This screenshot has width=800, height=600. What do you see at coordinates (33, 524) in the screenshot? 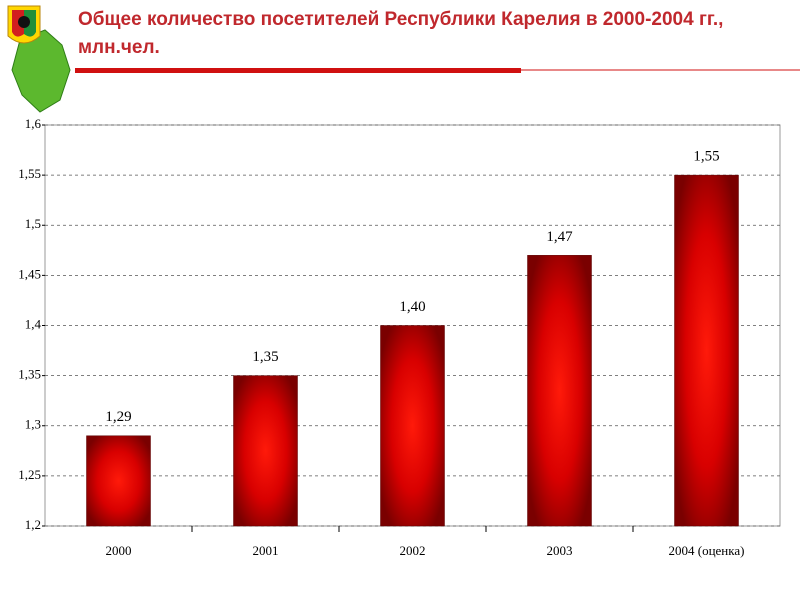
I see `y-tick-label: 1,2` at bounding box center [33, 524].